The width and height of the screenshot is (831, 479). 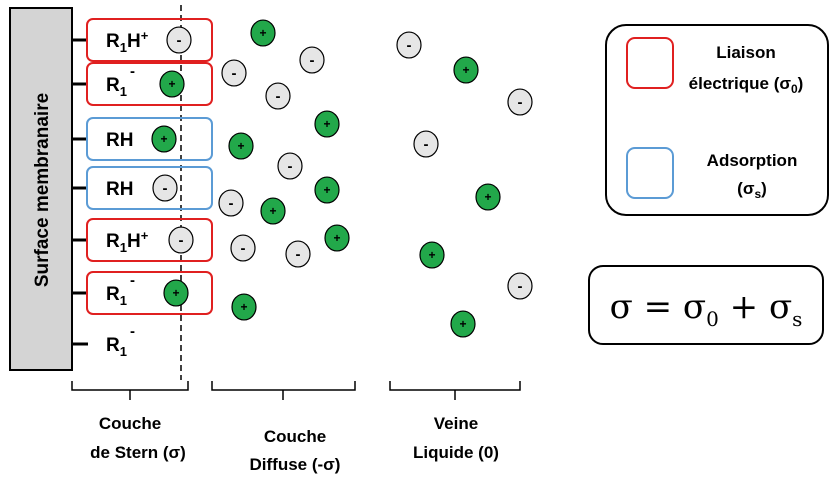 I want to click on equation-frame, so click(x=706, y=305).